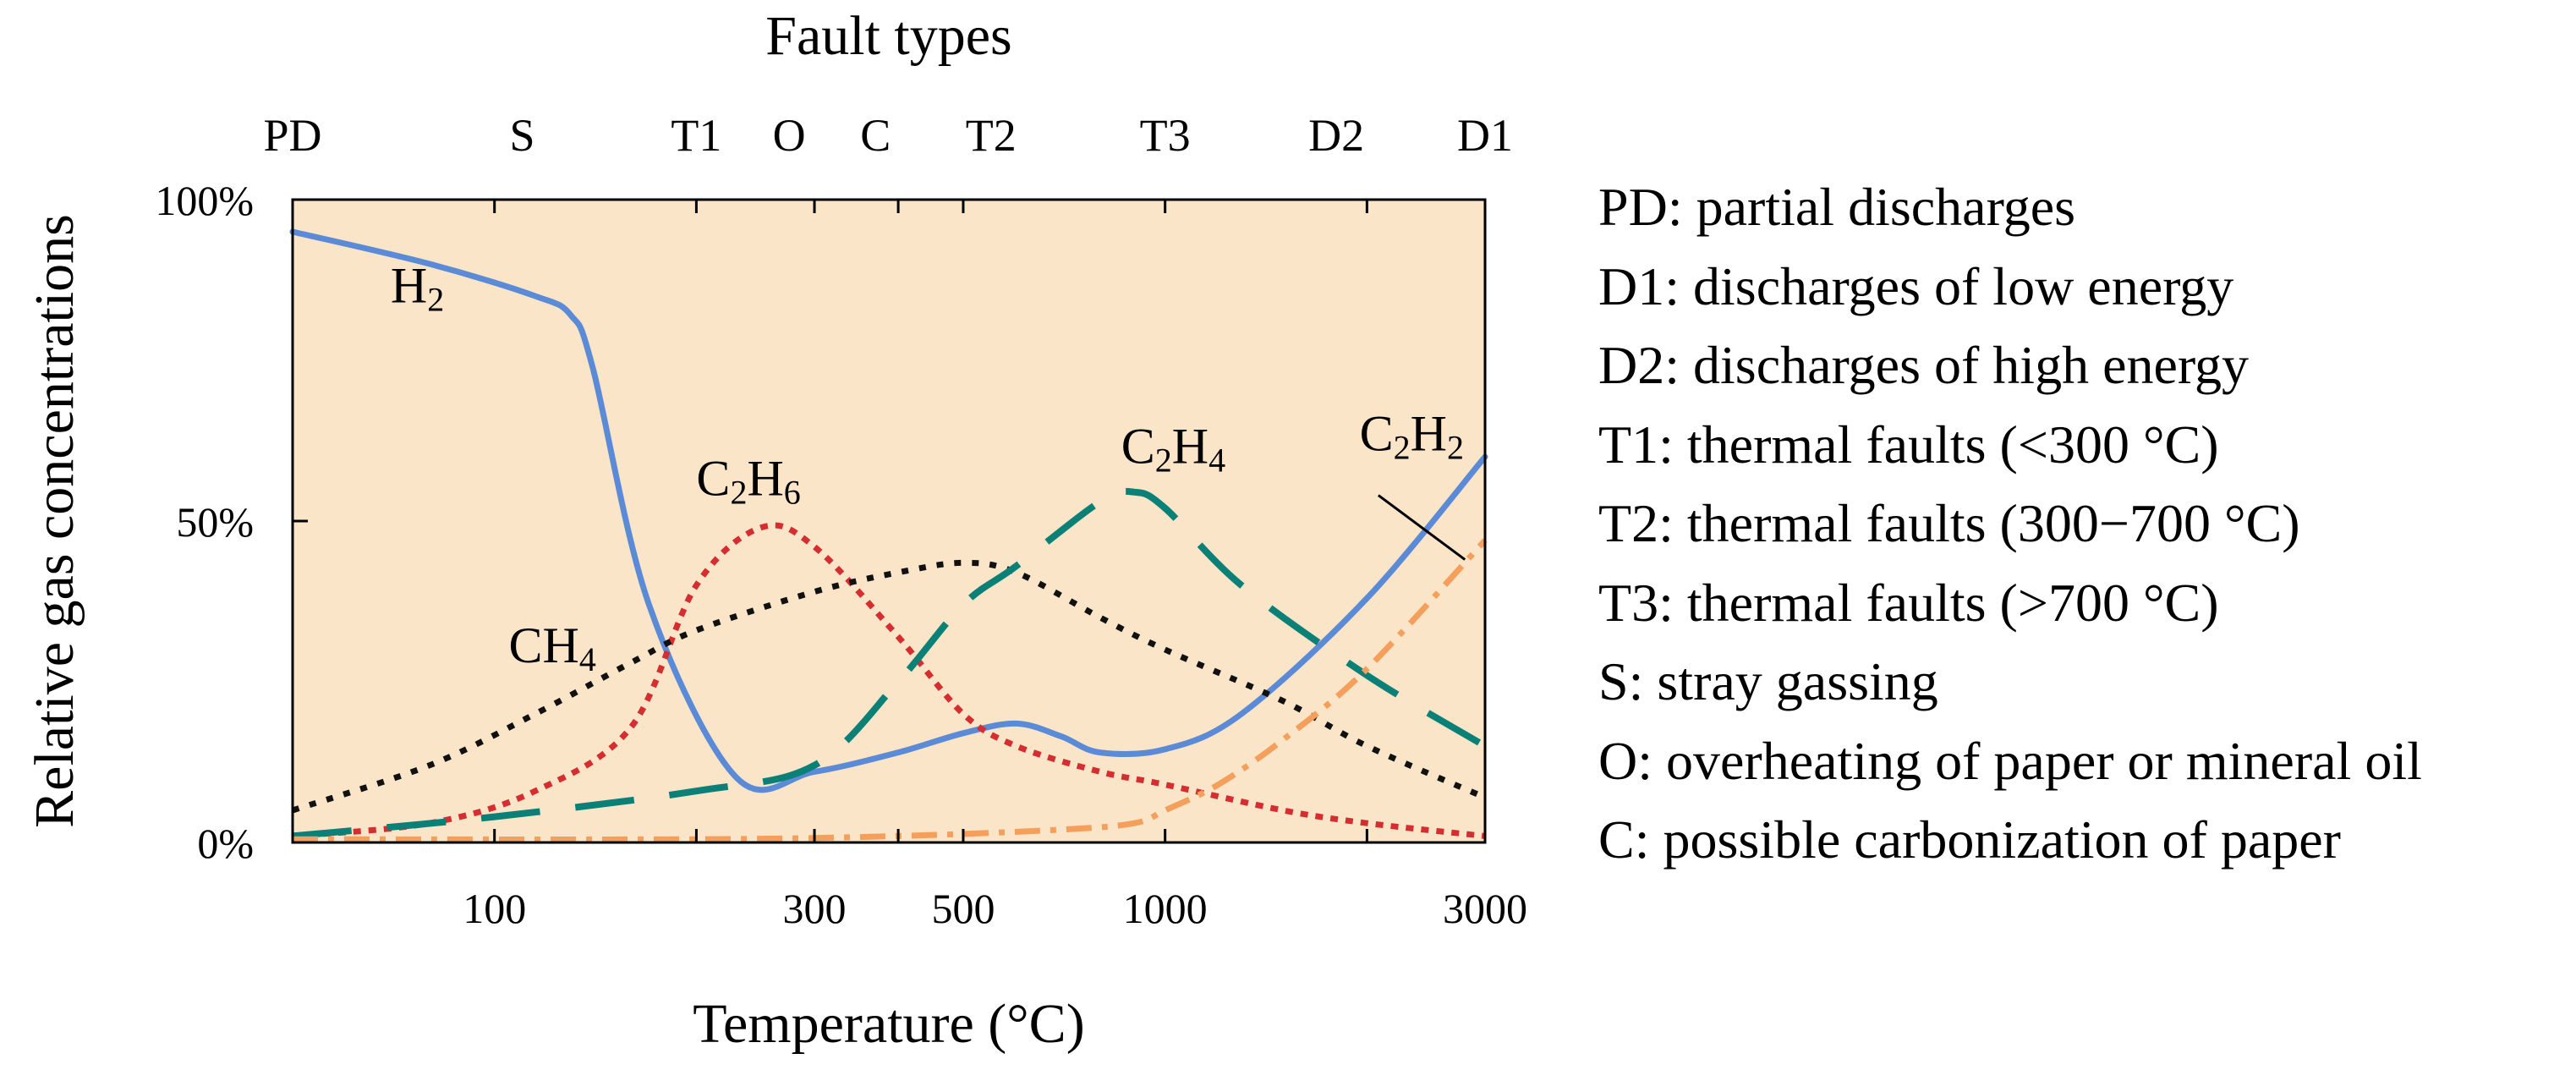  I want to click on series-line-c2h2, so click(890, 690).